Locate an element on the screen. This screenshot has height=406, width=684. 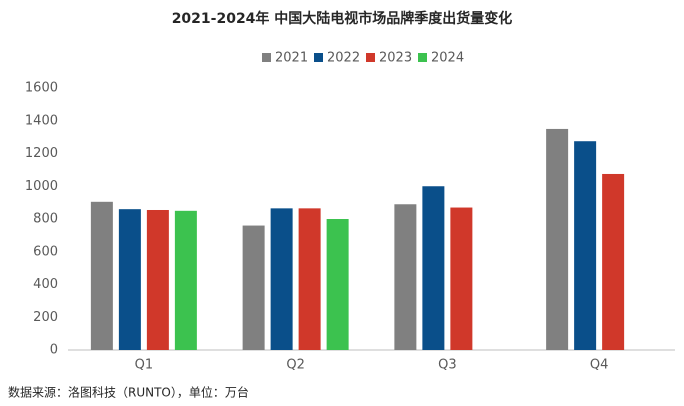
y-tick-label: 200 is located at coordinates (45, 317).